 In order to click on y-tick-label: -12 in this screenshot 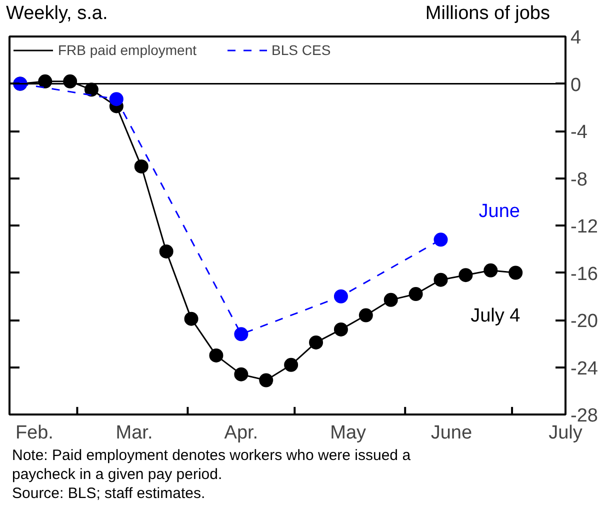, I will do `click(584, 227)`.